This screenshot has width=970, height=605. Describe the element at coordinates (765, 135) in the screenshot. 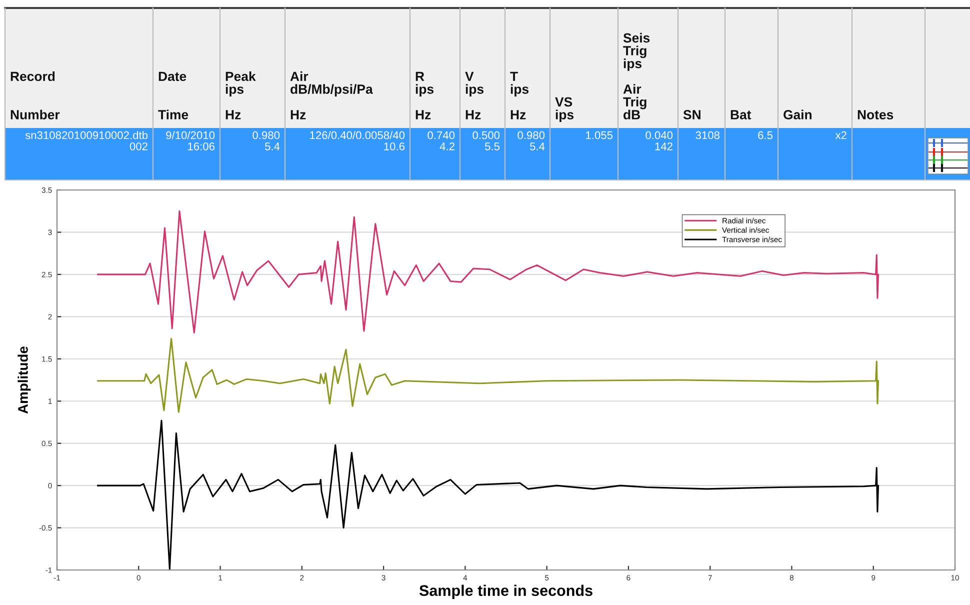

I see `text: 6.5` at that location.